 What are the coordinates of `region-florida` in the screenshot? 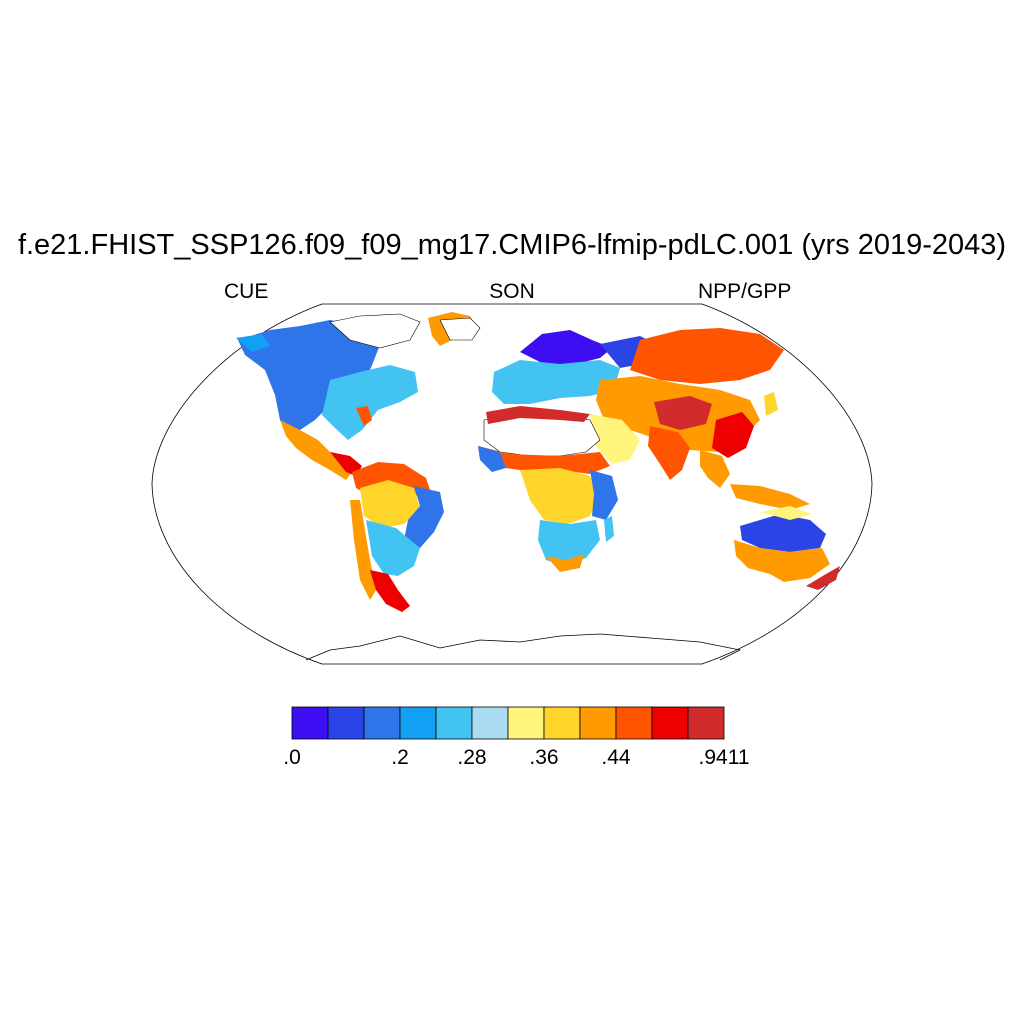 It's located at (364, 416).